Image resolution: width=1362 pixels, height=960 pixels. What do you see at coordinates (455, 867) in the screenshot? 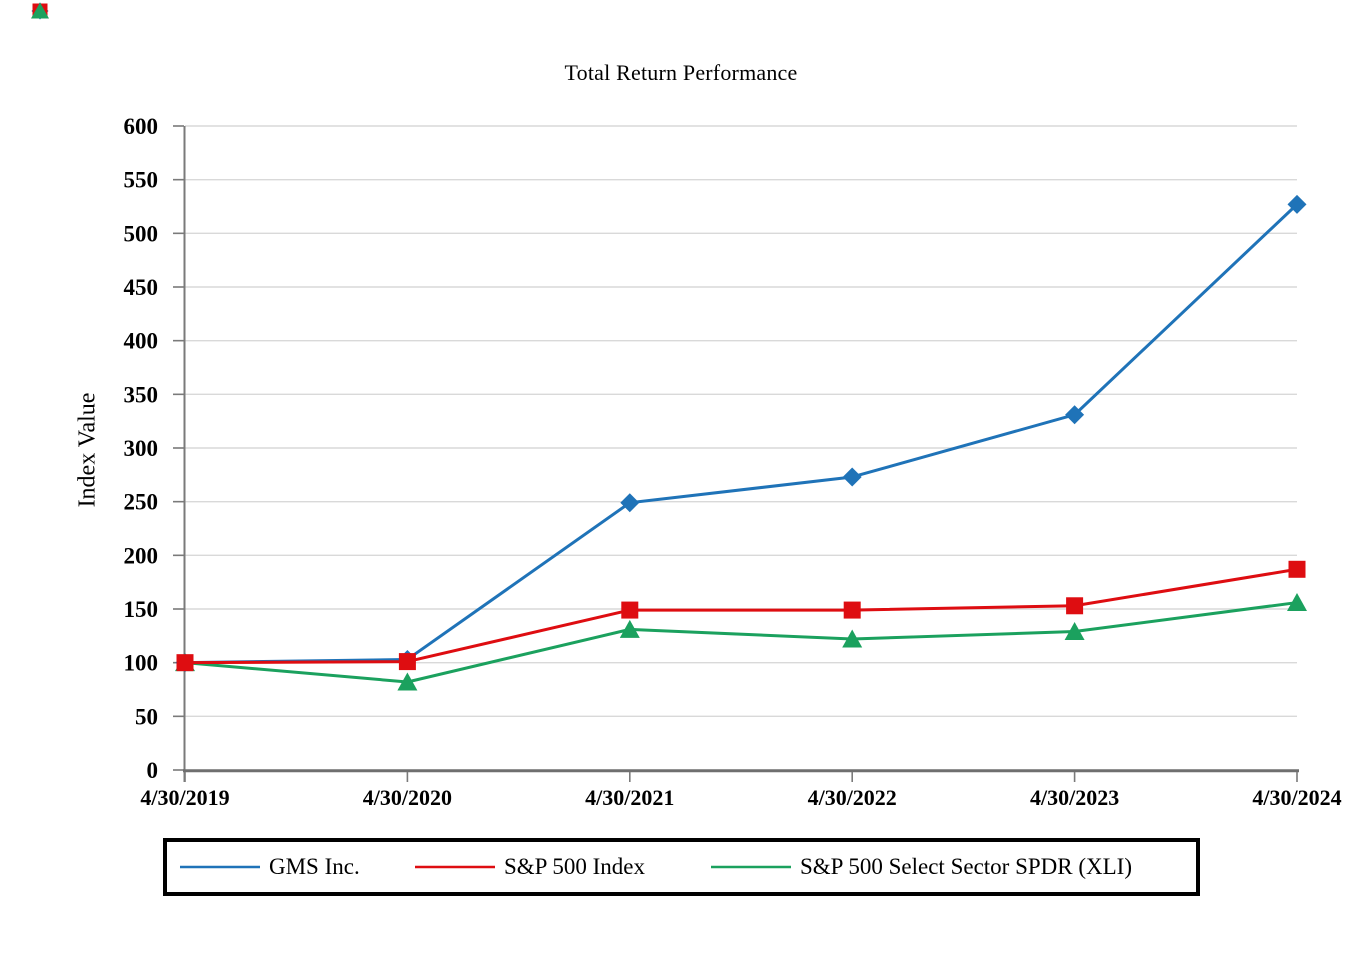
I see `square-swatch-icon` at bounding box center [455, 867].